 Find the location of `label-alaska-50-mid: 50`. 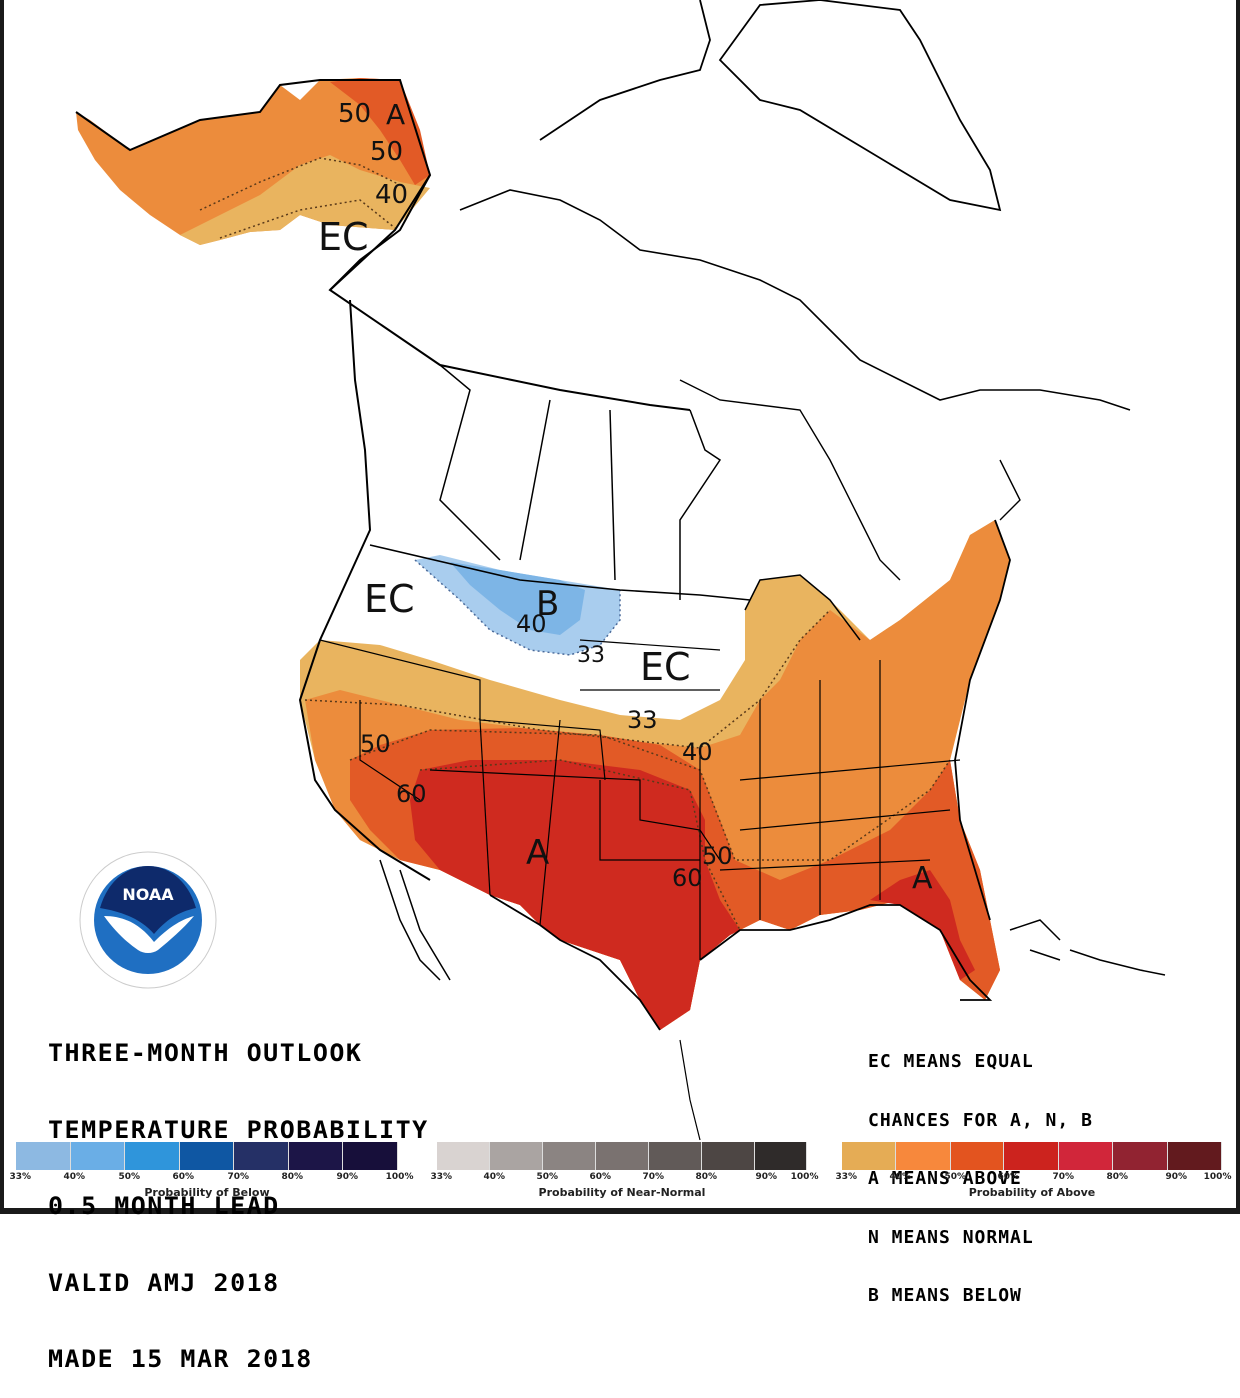

label-alaska-50-mid: 50 is located at coordinates (386, 152).